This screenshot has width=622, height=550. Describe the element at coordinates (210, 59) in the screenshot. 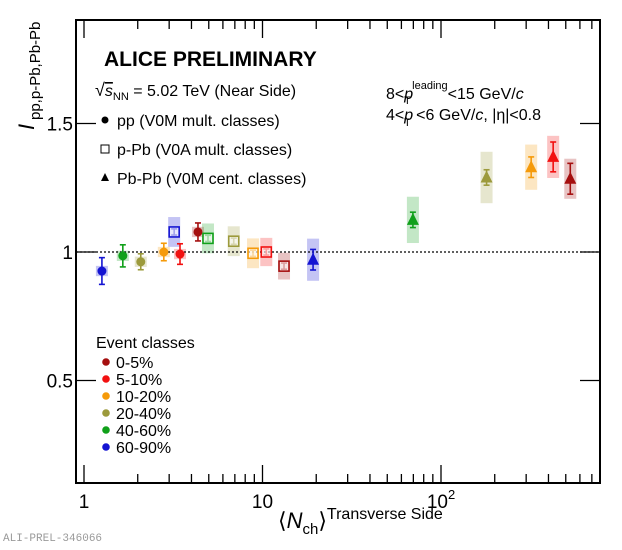

I see `chart-title: ALICE PRELIMINARY` at that location.